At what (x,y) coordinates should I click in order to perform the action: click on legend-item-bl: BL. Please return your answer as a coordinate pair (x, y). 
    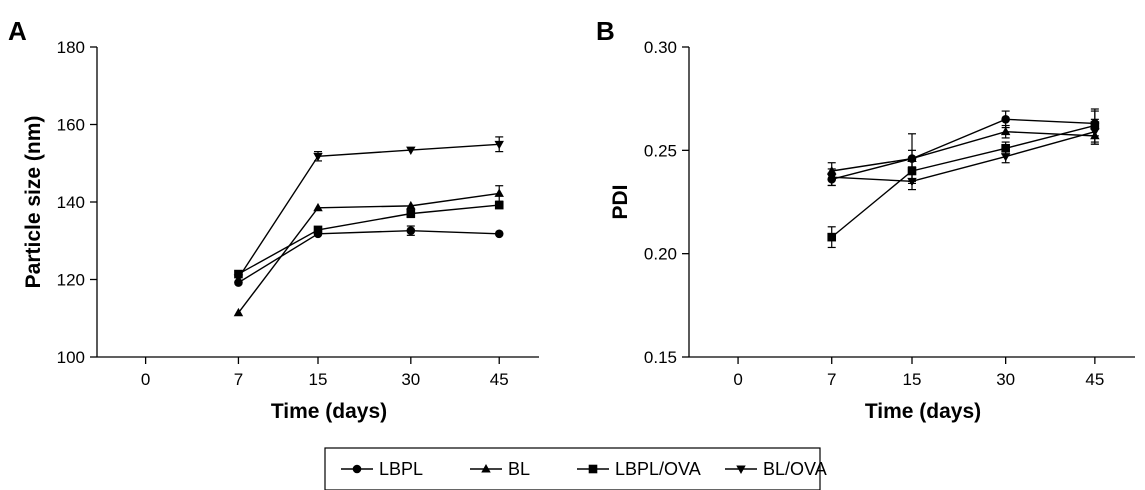
    Looking at the image, I should click on (500, 469).